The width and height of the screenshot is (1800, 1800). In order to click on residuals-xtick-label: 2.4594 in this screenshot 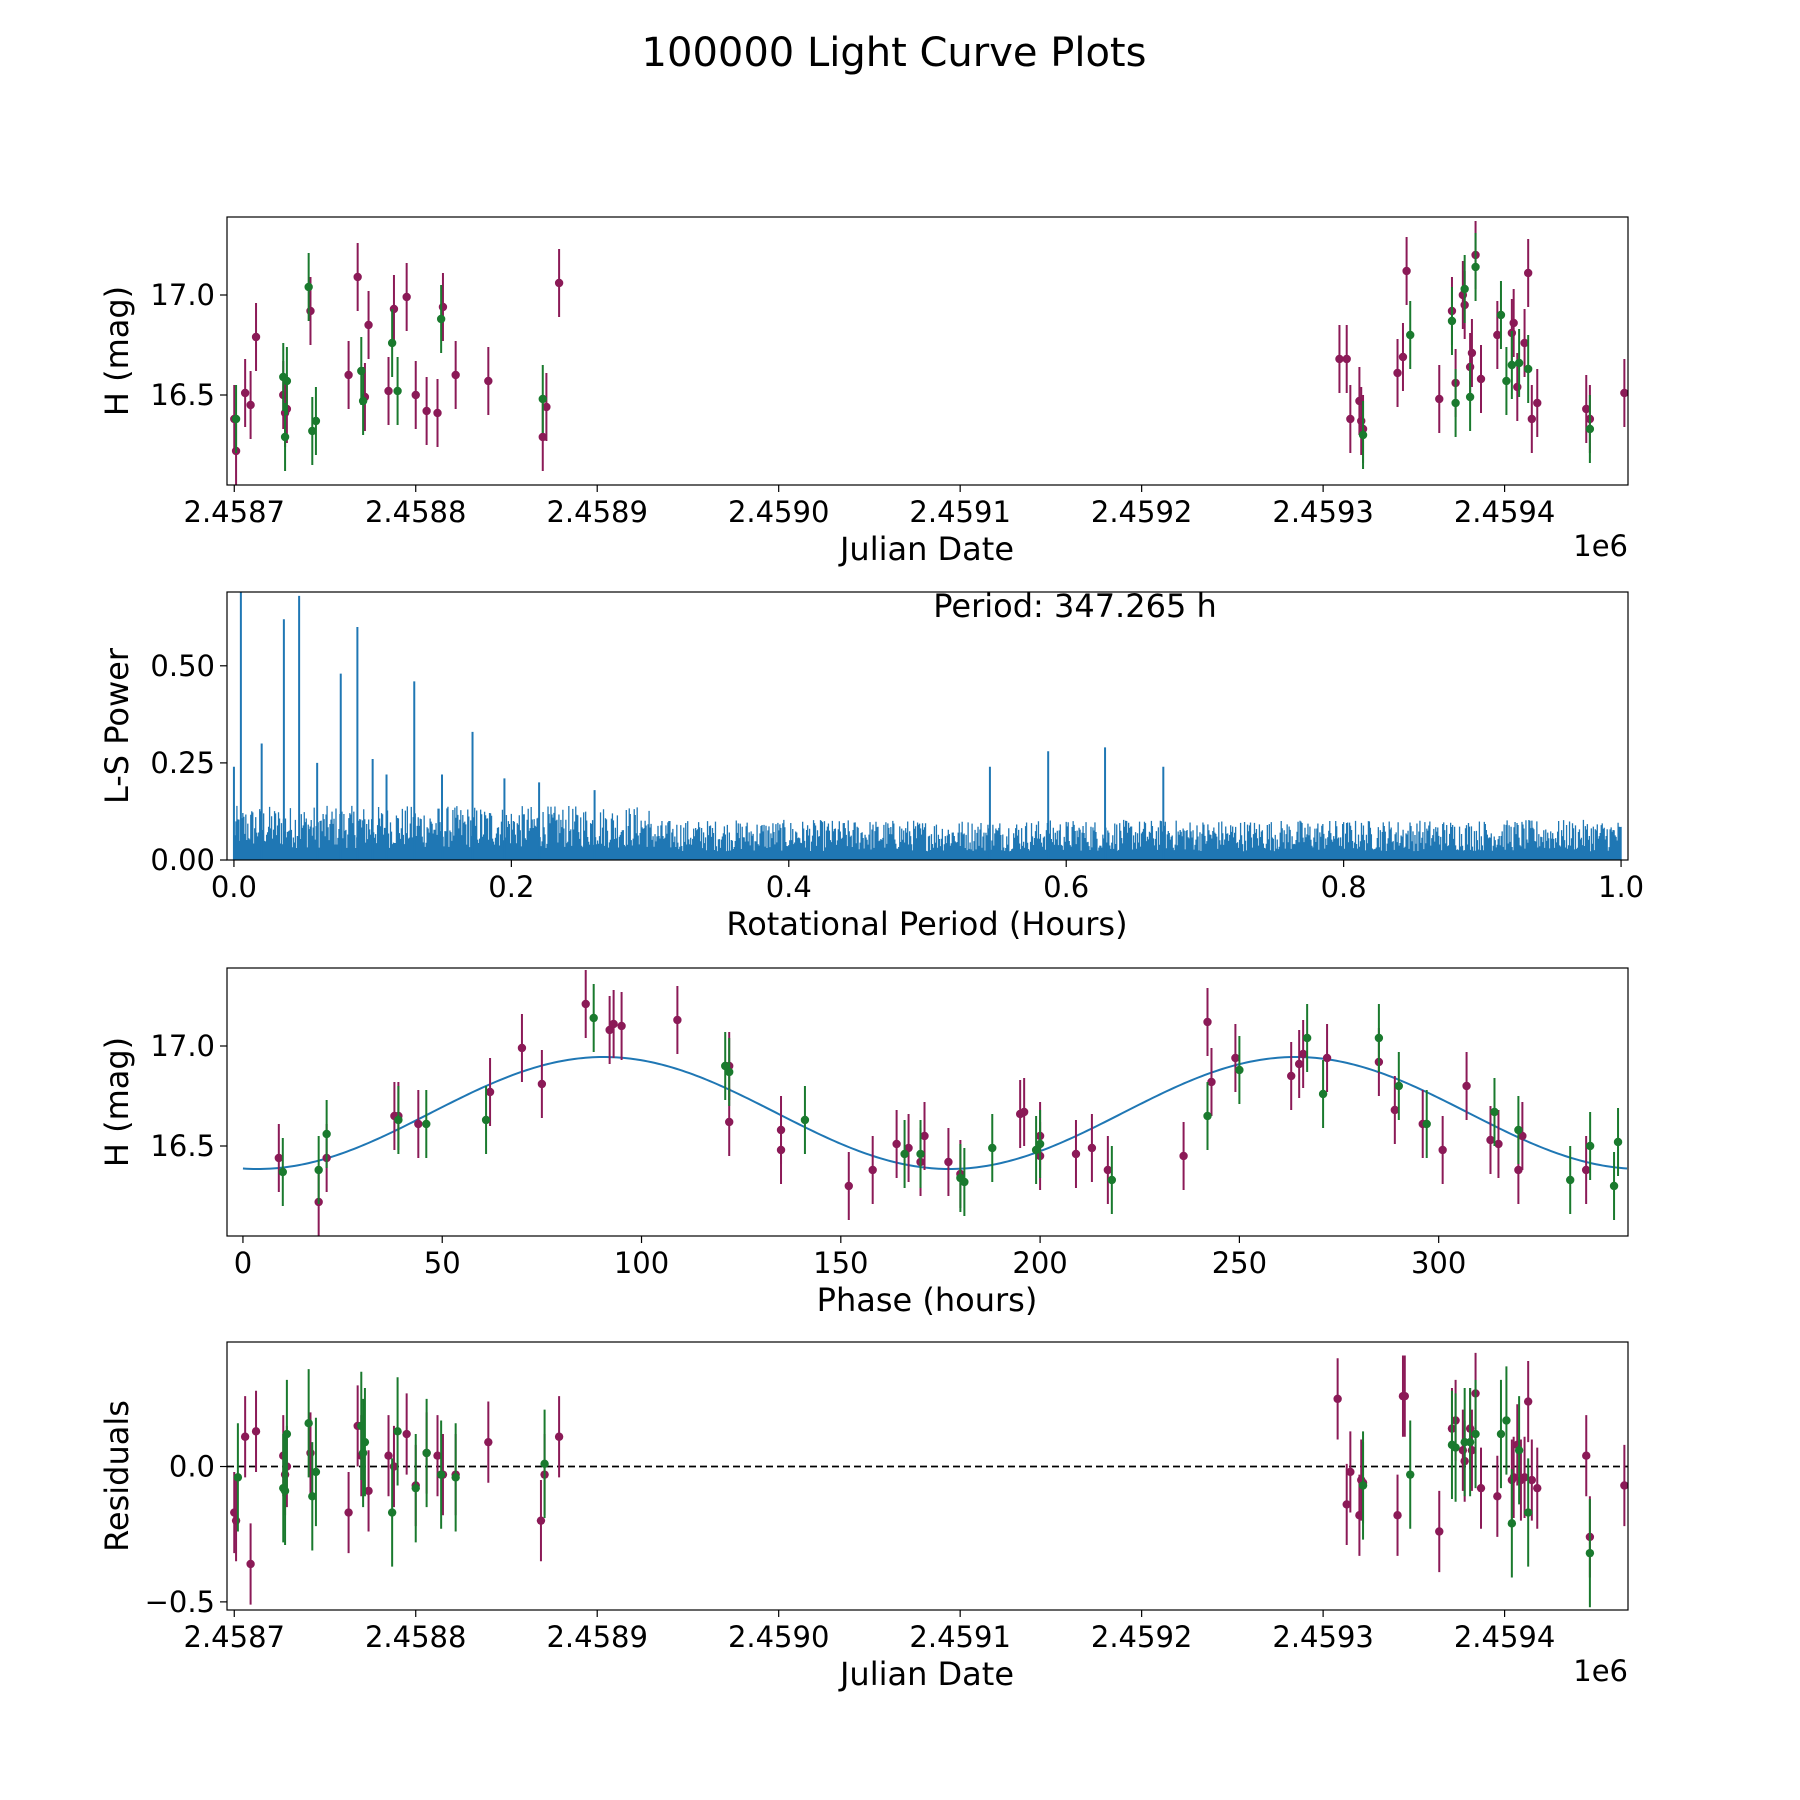, I will do `click(1504, 1637)`.